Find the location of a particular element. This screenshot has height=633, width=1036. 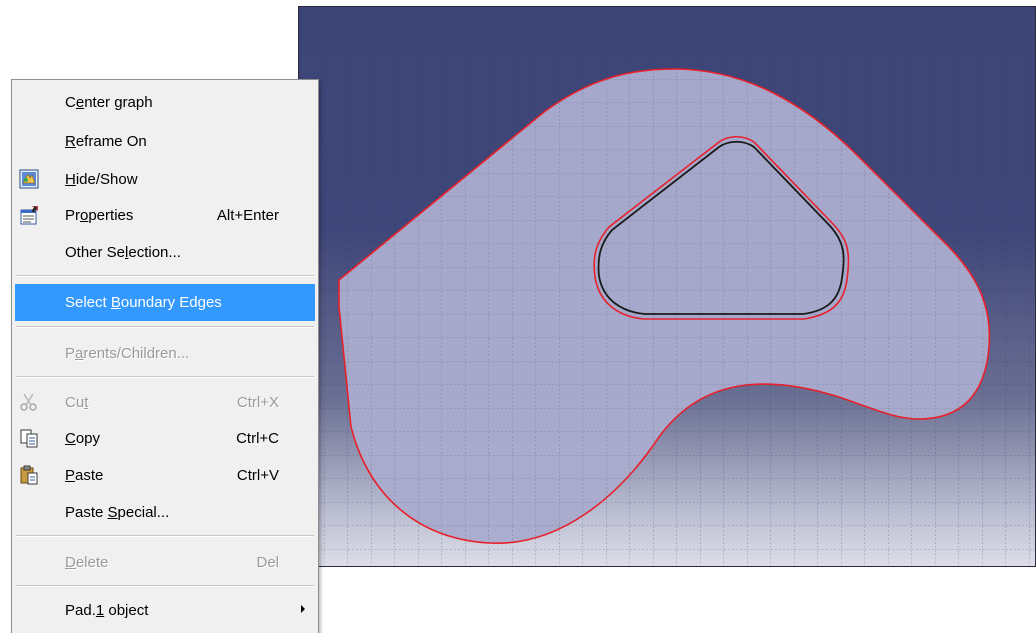

menu-item-label: Paste is located at coordinates (84, 475).